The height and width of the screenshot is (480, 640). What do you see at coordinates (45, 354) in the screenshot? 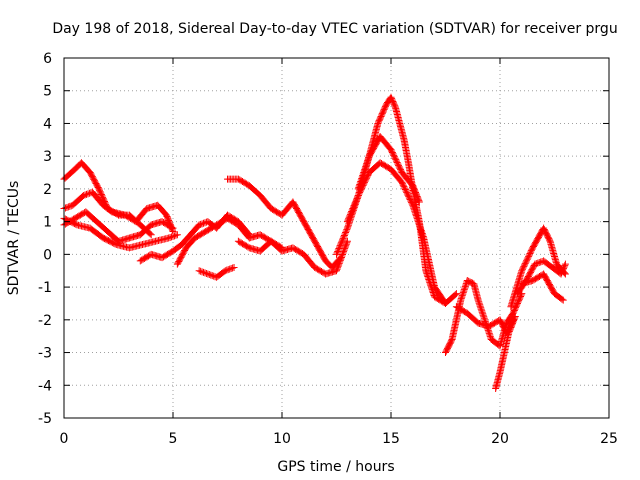
I see `y-tick-label-2: -3` at bounding box center [45, 354].